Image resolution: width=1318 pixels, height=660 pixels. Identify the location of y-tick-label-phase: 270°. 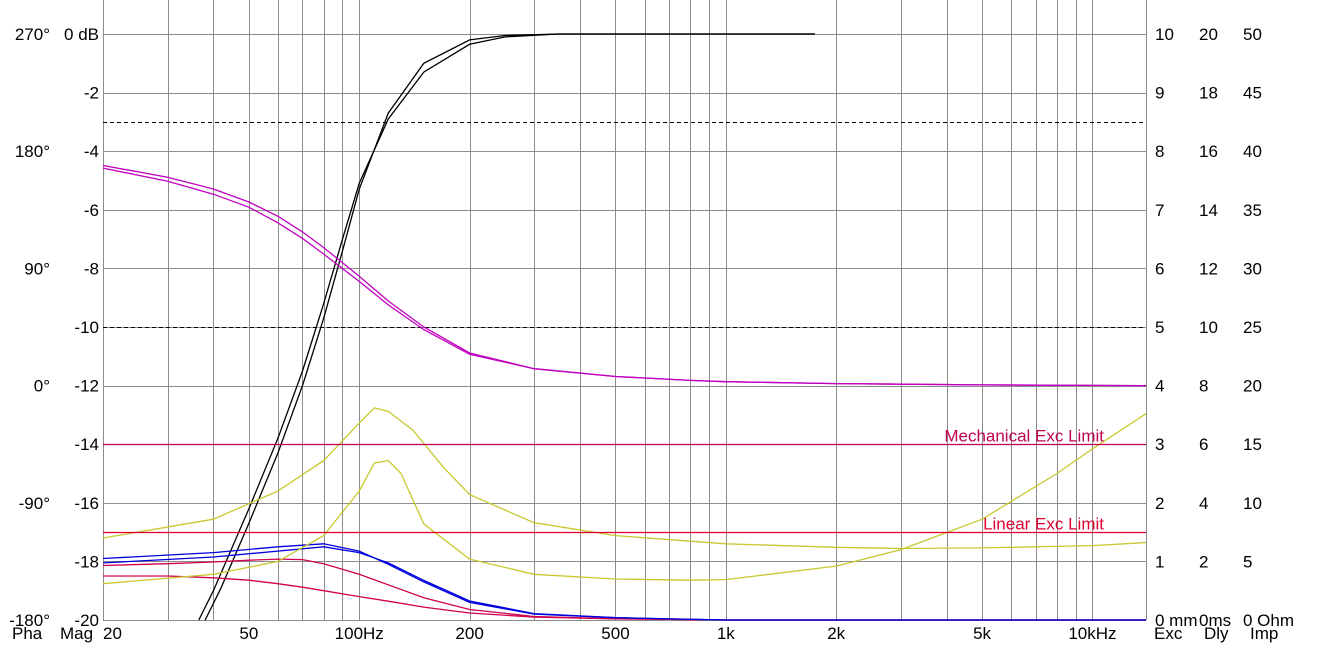
(32, 34).